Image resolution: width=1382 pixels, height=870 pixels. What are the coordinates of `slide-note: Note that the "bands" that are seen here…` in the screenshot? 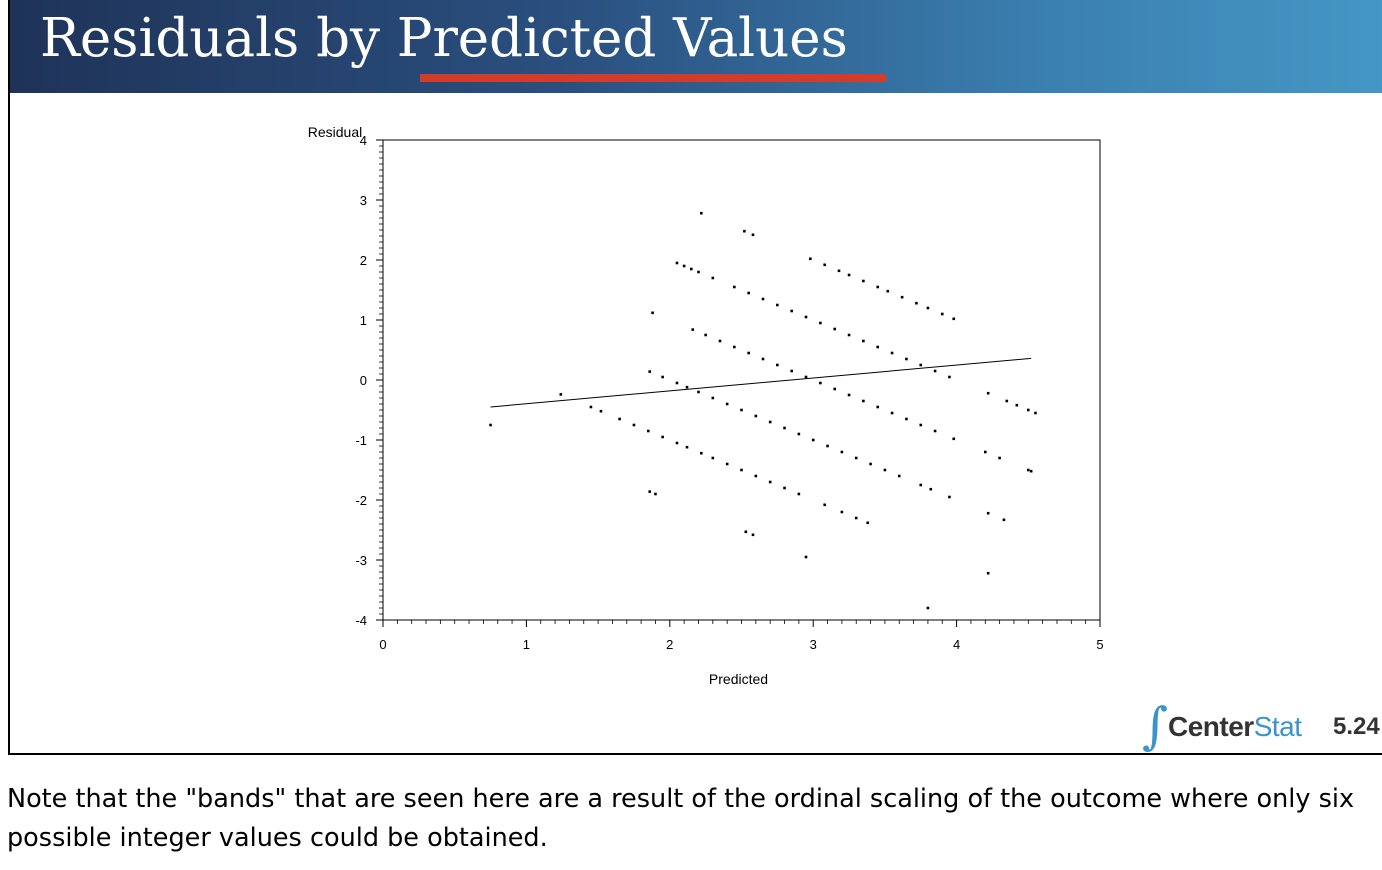 It's located at (681, 818).